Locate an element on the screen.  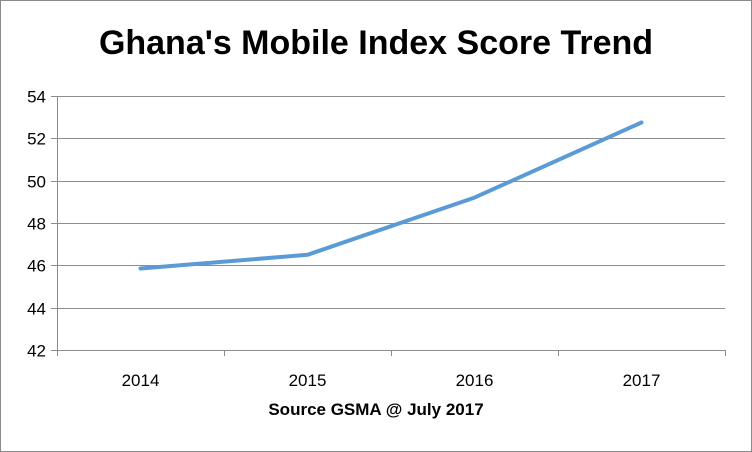
y-tick-label: 48 is located at coordinates (36, 224).